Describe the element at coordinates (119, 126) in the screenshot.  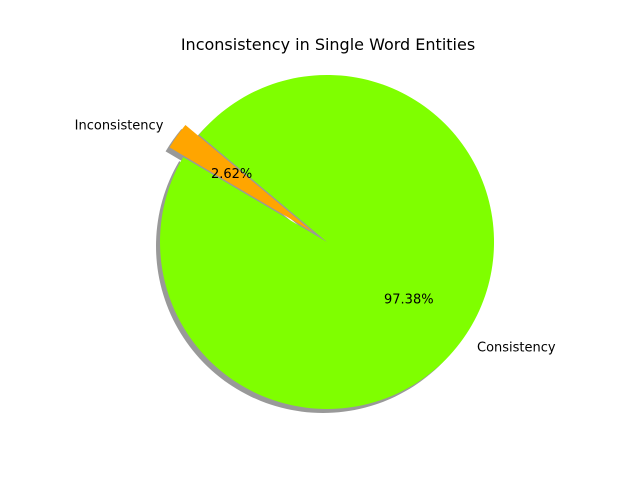
I see `slice-label-inconsistency: Inconsistency` at that location.